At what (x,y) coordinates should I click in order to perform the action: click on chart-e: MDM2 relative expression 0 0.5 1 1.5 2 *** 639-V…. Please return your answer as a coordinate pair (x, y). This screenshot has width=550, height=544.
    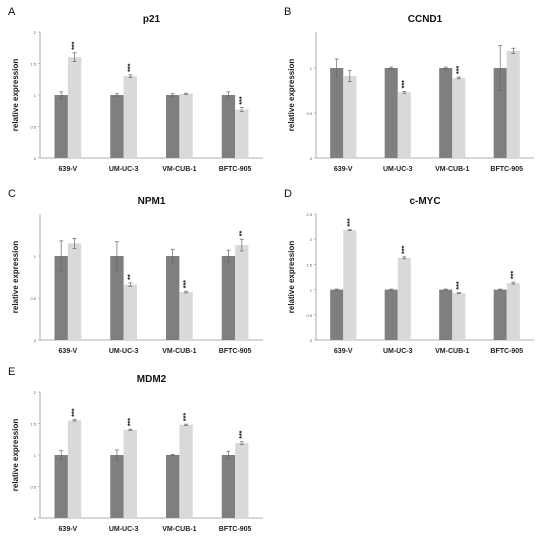
    Looking at the image, I should click on (137, 453).